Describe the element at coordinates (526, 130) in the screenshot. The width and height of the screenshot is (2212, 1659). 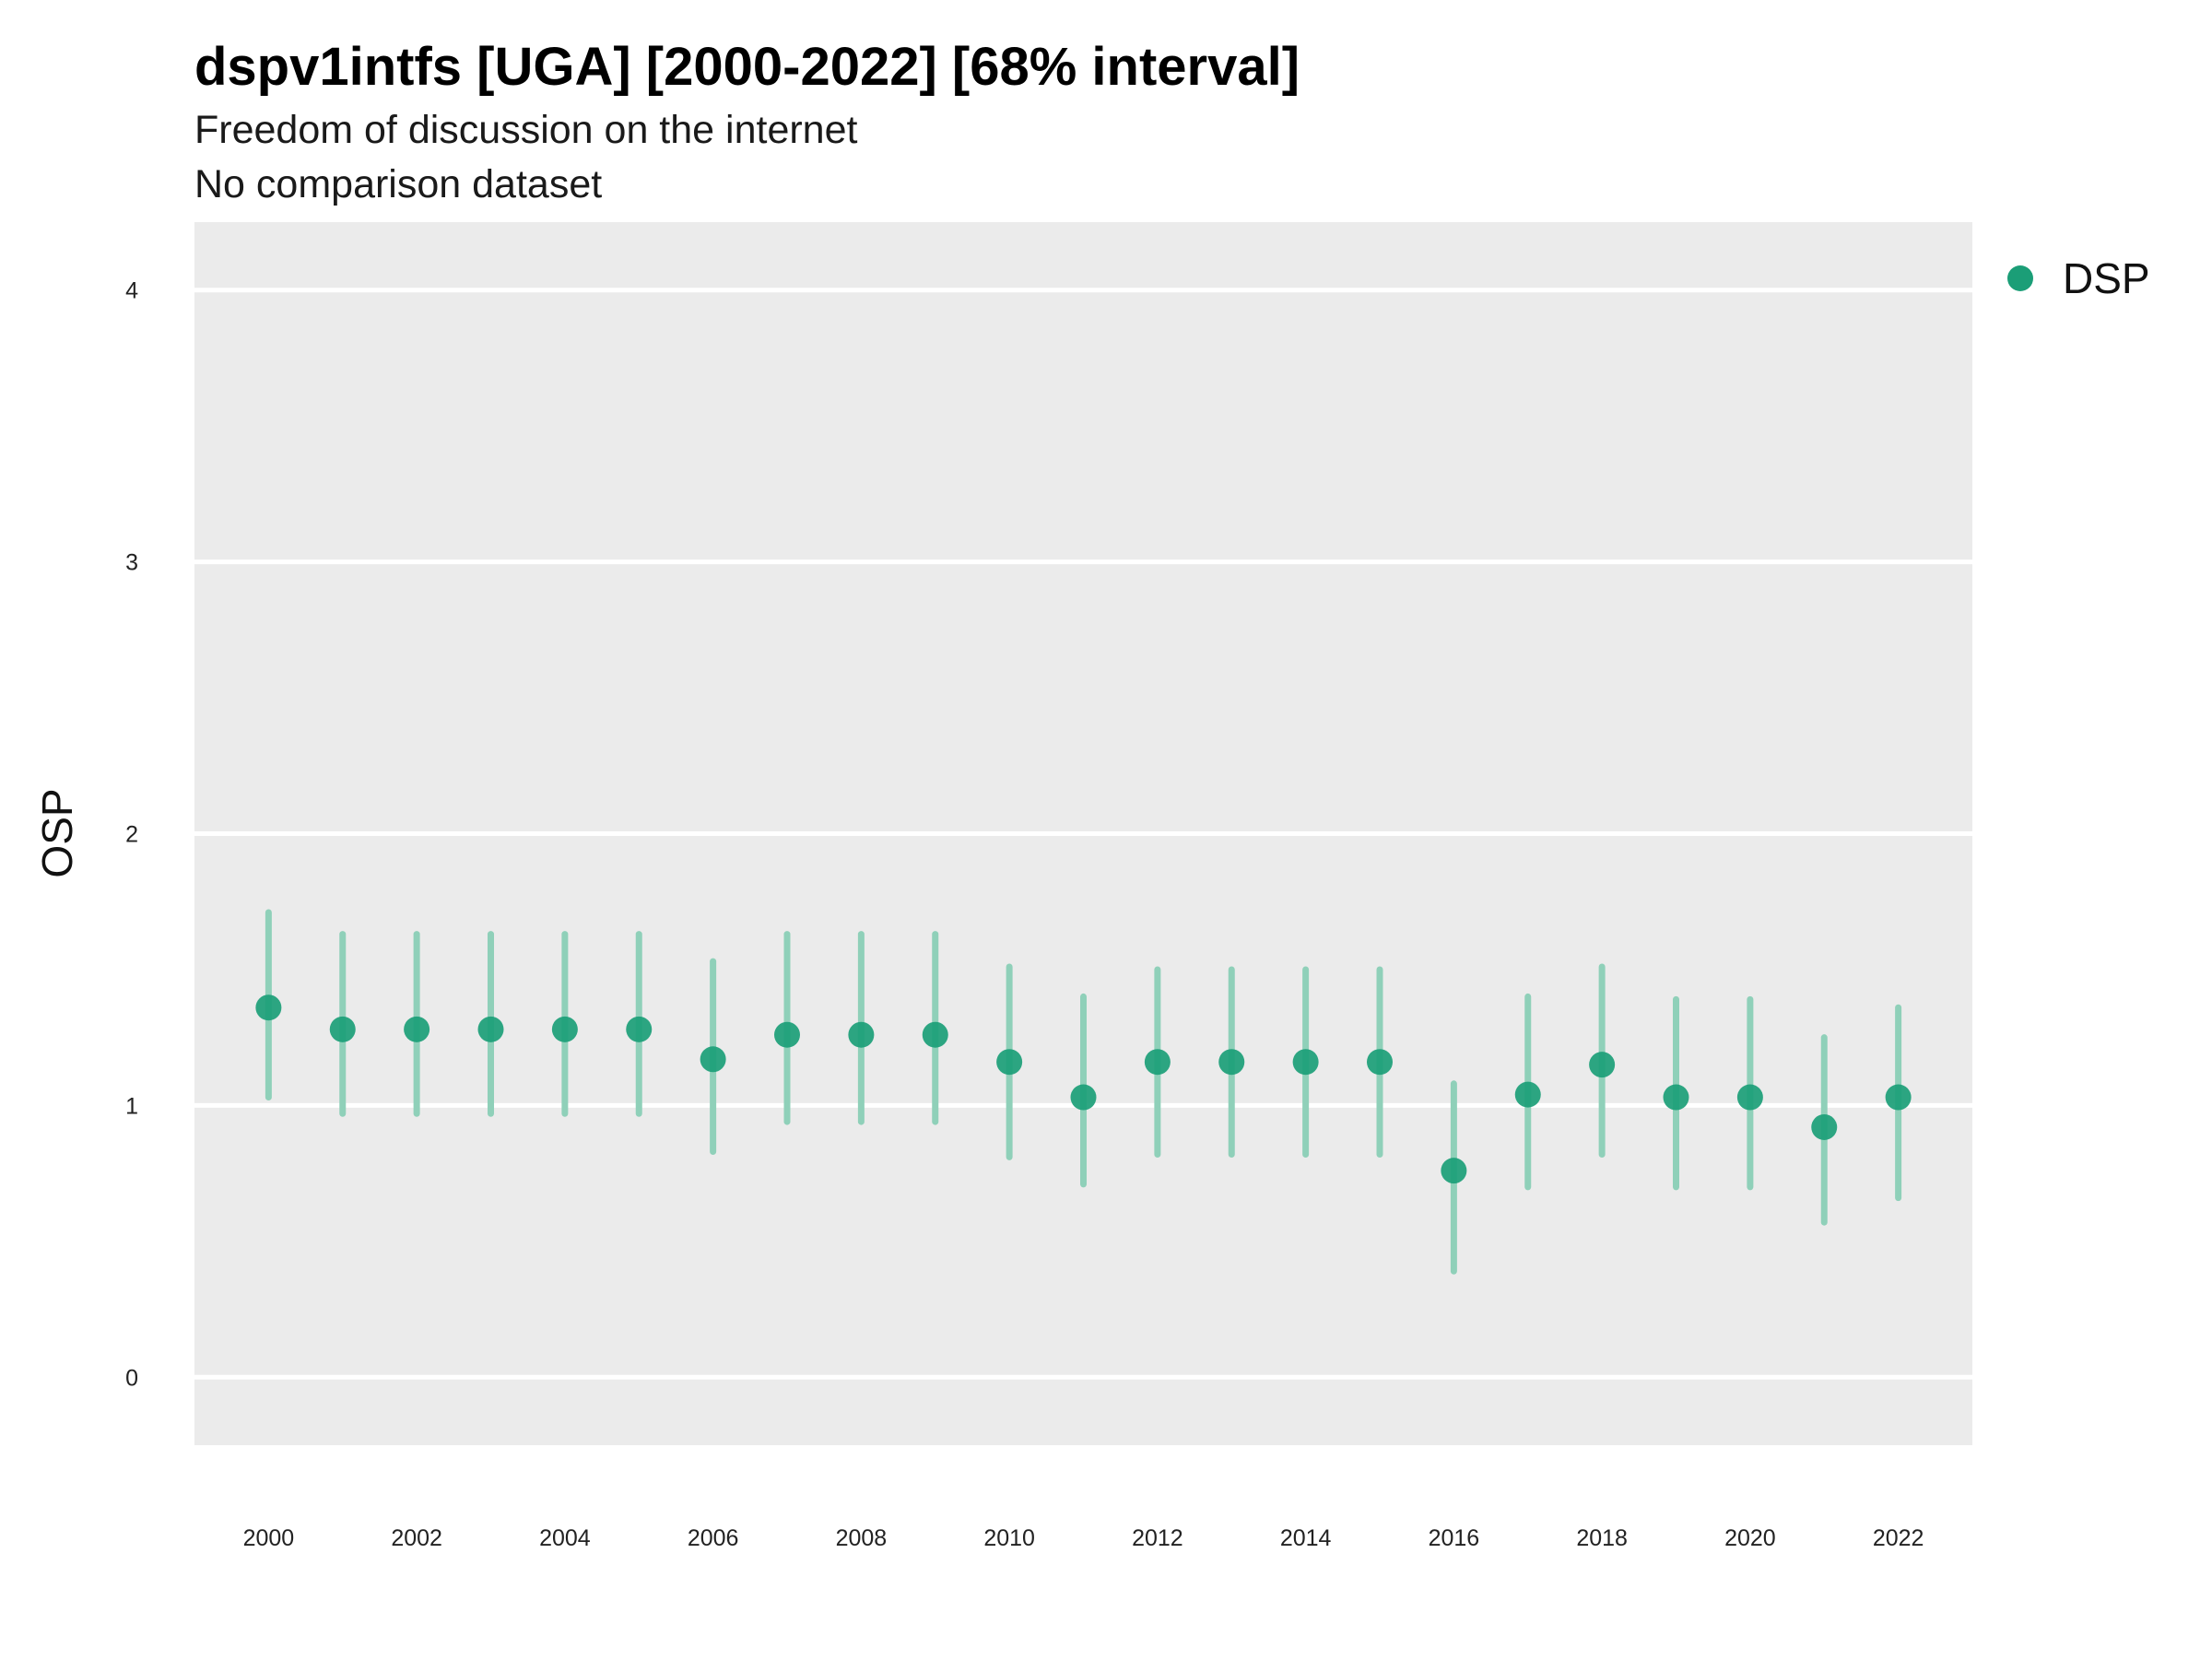
I see `chart-subtitle: Freedom of discussion on the internet` at that location.